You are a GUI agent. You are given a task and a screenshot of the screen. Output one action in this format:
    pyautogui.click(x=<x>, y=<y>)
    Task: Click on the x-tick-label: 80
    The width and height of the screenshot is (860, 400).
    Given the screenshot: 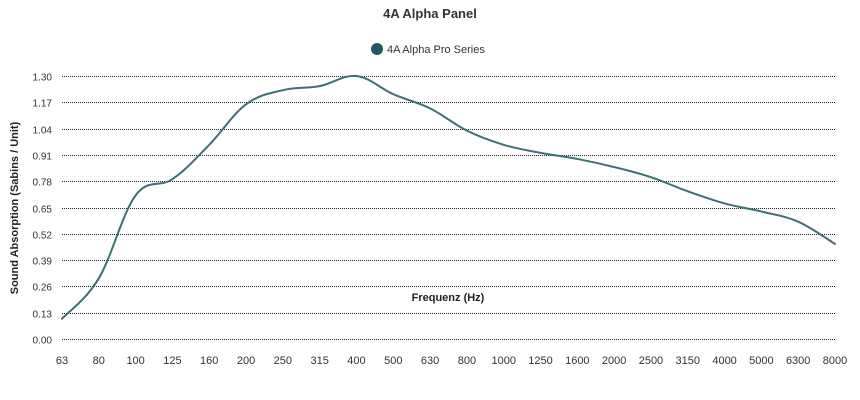 What is the action you would take?
    pyautogui.click(x=99, y=361)
    